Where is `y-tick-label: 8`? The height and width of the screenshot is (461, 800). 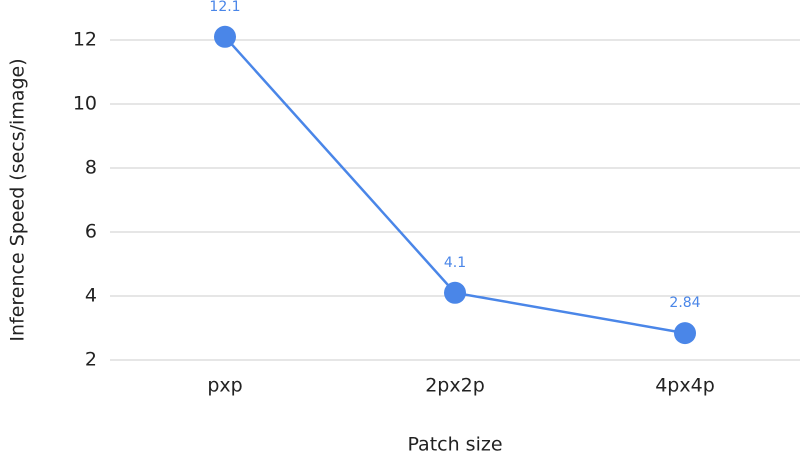
y-tick-label: 8 is located at coordinates (91, 168).